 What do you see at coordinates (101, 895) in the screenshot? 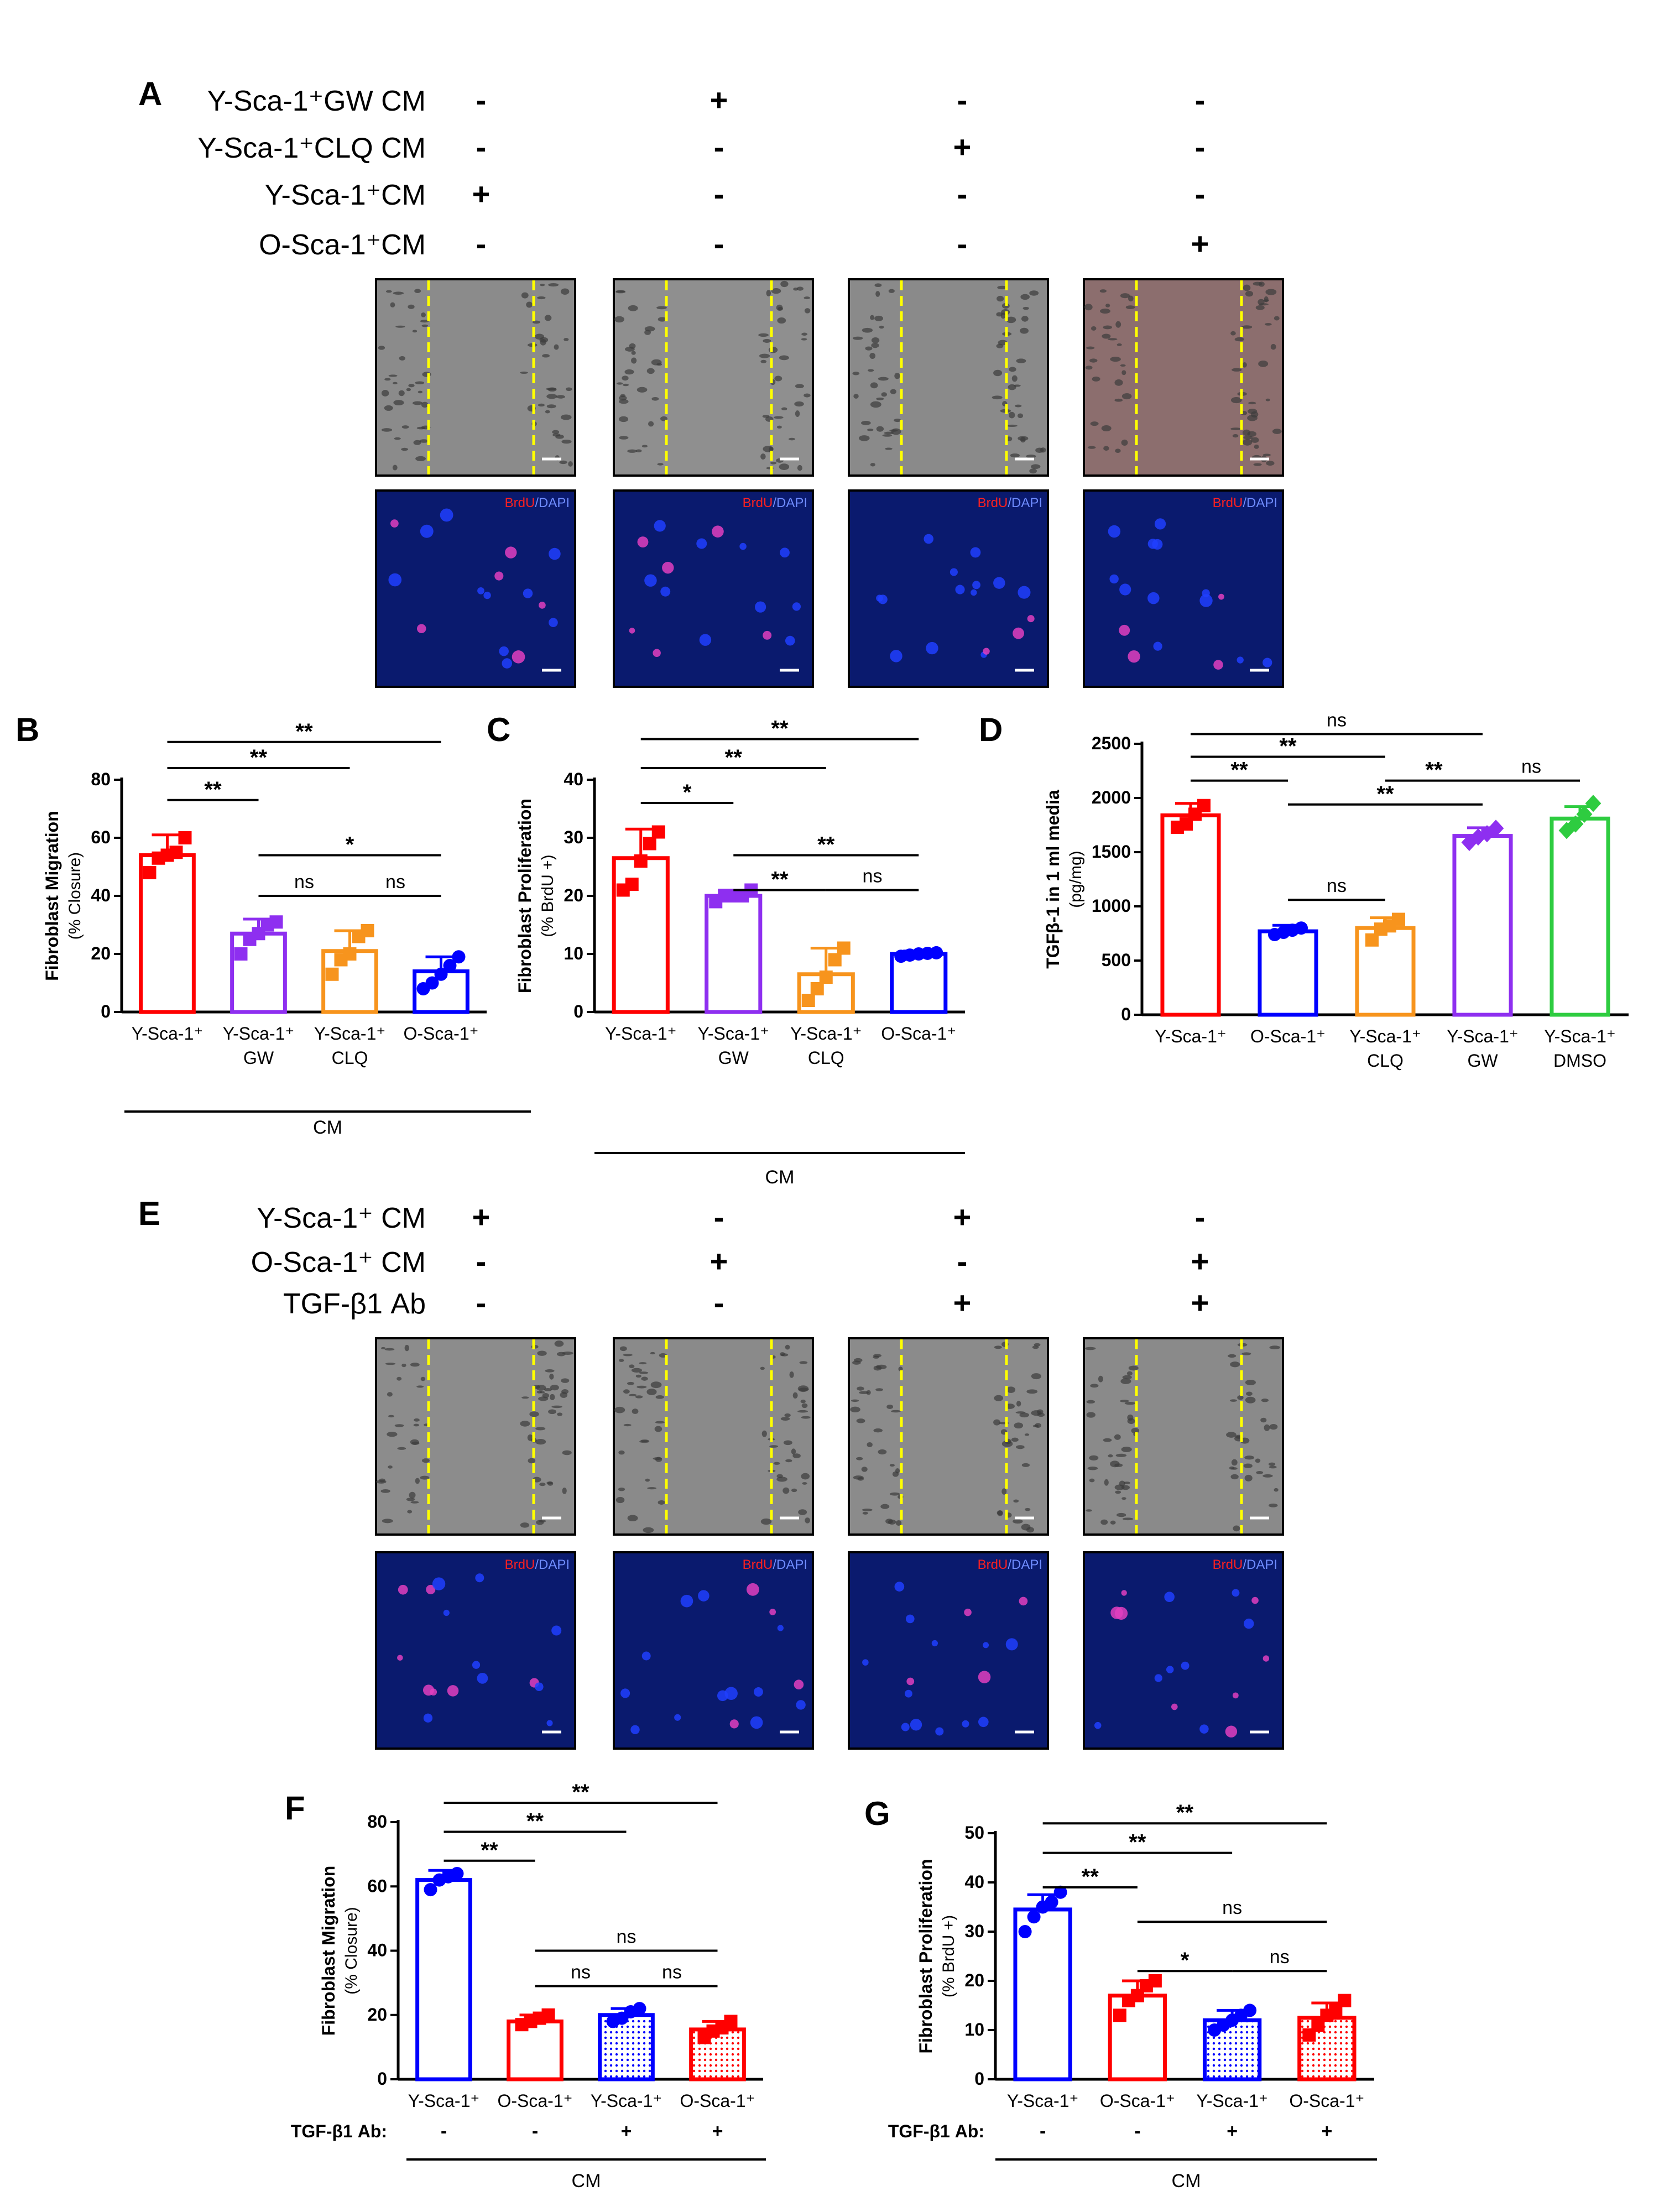
I see `y-tick-label: 40` at bounding box center [101, 895].